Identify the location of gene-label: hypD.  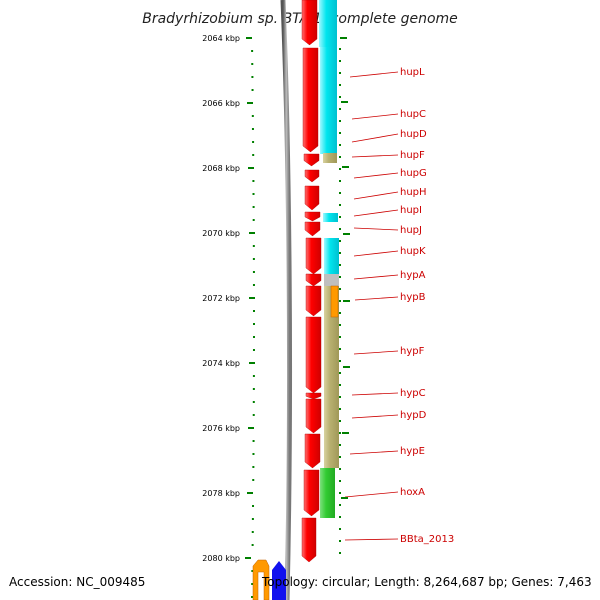
(413, 415).